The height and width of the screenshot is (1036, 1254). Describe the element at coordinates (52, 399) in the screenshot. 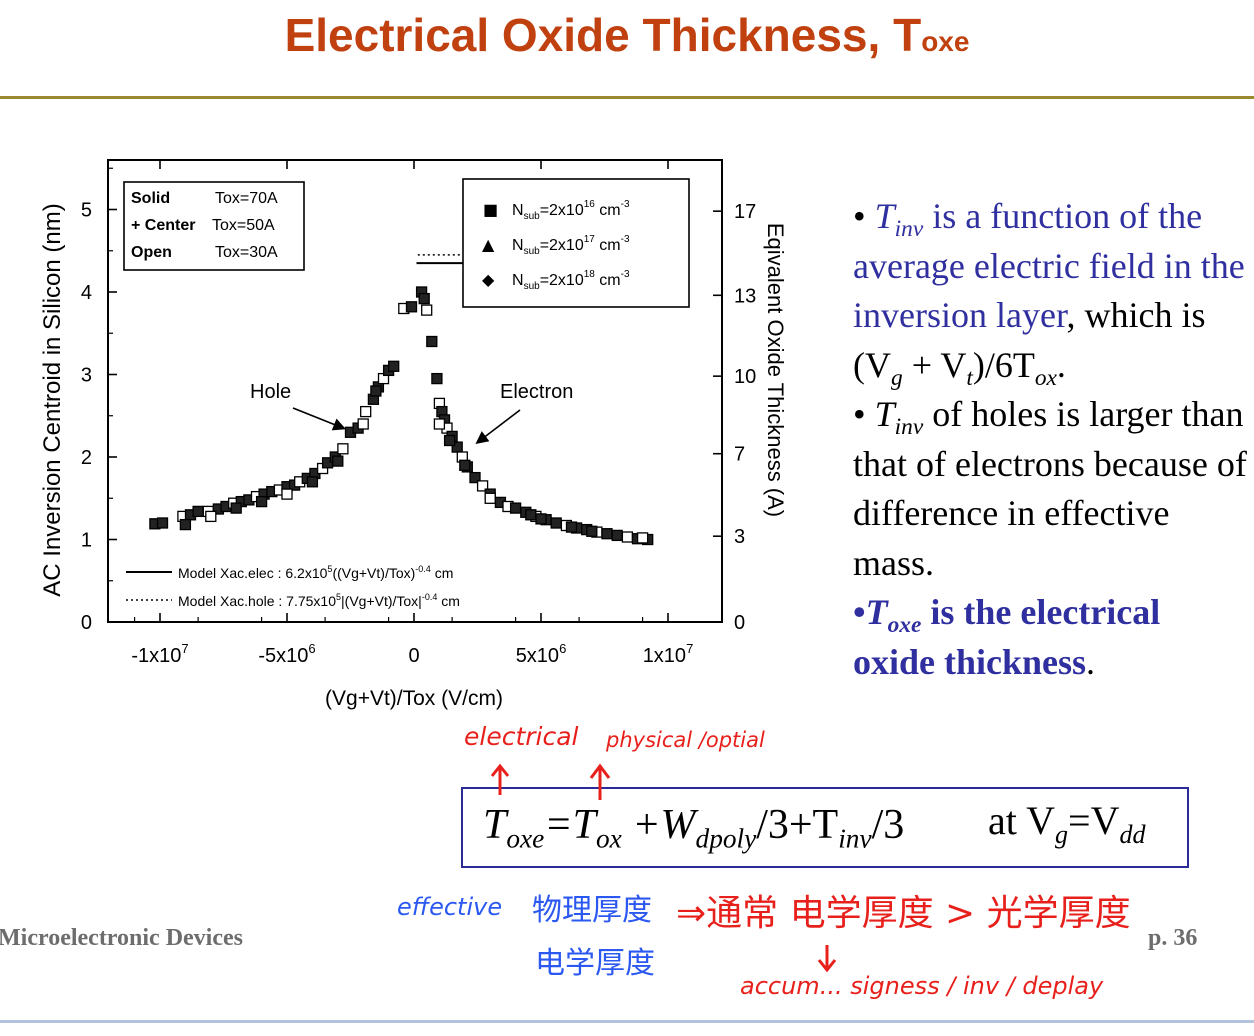

I see `y-axis-label-left: AC Inversion Centroid in Silicon (nm)` at that location.